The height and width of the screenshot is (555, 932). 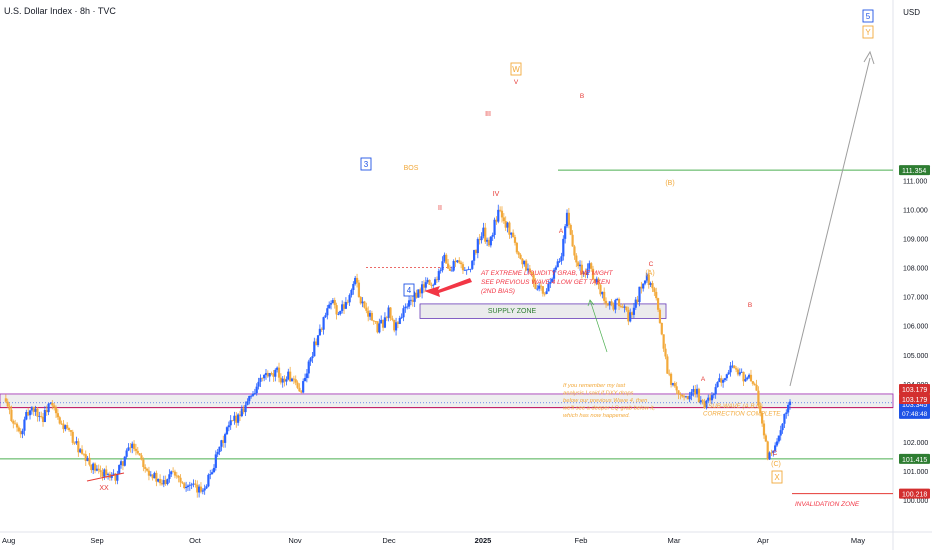 What do you see at coordinates (868, 32) in the screenshot?
I see `wave-label-y-1-box` at bounding box center [868, 32].